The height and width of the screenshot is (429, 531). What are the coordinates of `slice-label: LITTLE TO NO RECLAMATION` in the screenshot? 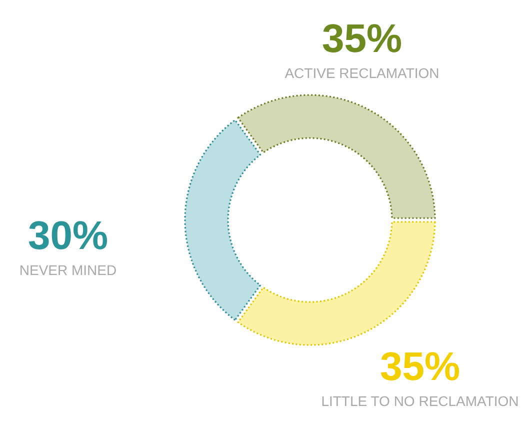 It's located at (420, 401).